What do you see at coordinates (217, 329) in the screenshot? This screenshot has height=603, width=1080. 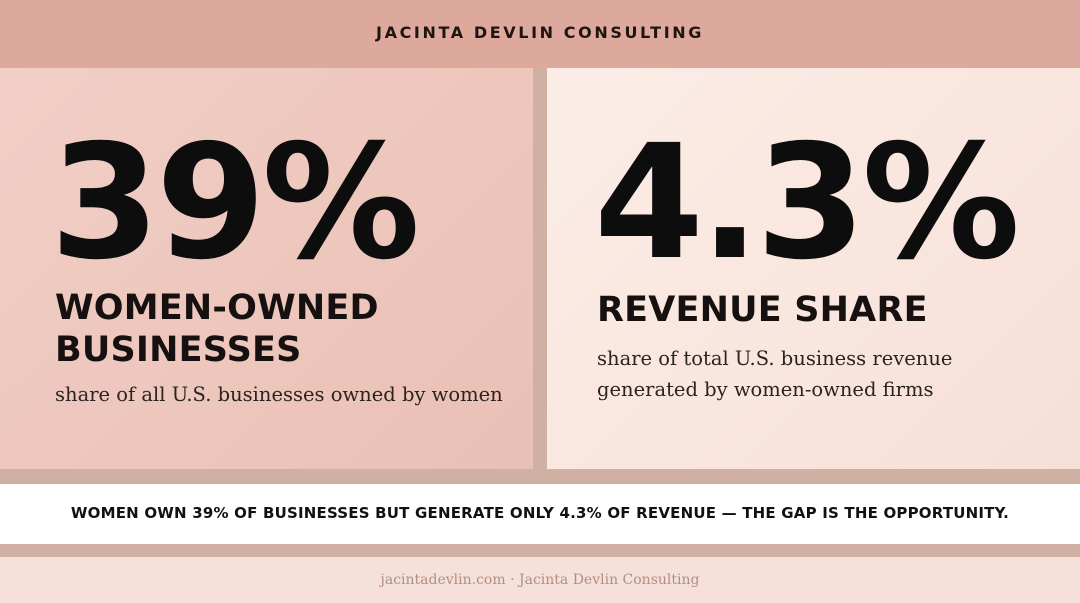 I see `stat-label: WOMEN-OWNED BUSINESSES` at bounding box center [217, 329].